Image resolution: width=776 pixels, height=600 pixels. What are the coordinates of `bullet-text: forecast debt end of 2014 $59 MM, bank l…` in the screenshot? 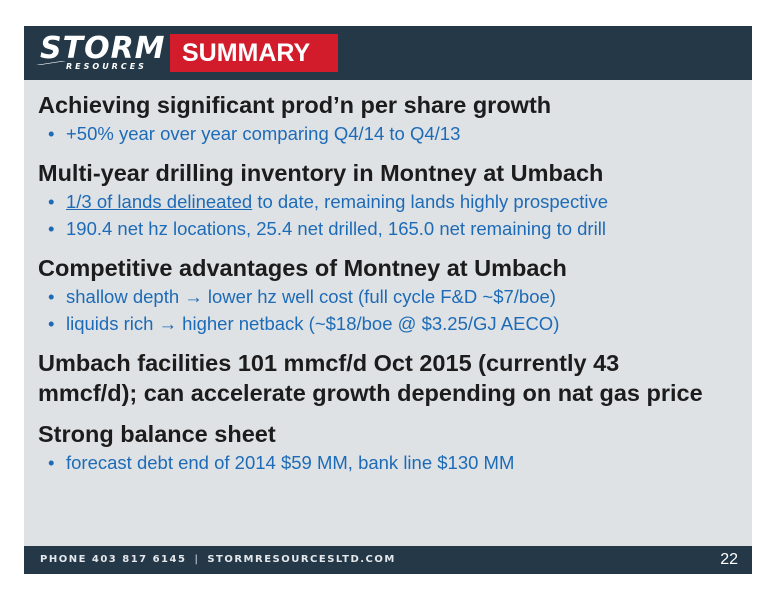 It's located at (290, 462).